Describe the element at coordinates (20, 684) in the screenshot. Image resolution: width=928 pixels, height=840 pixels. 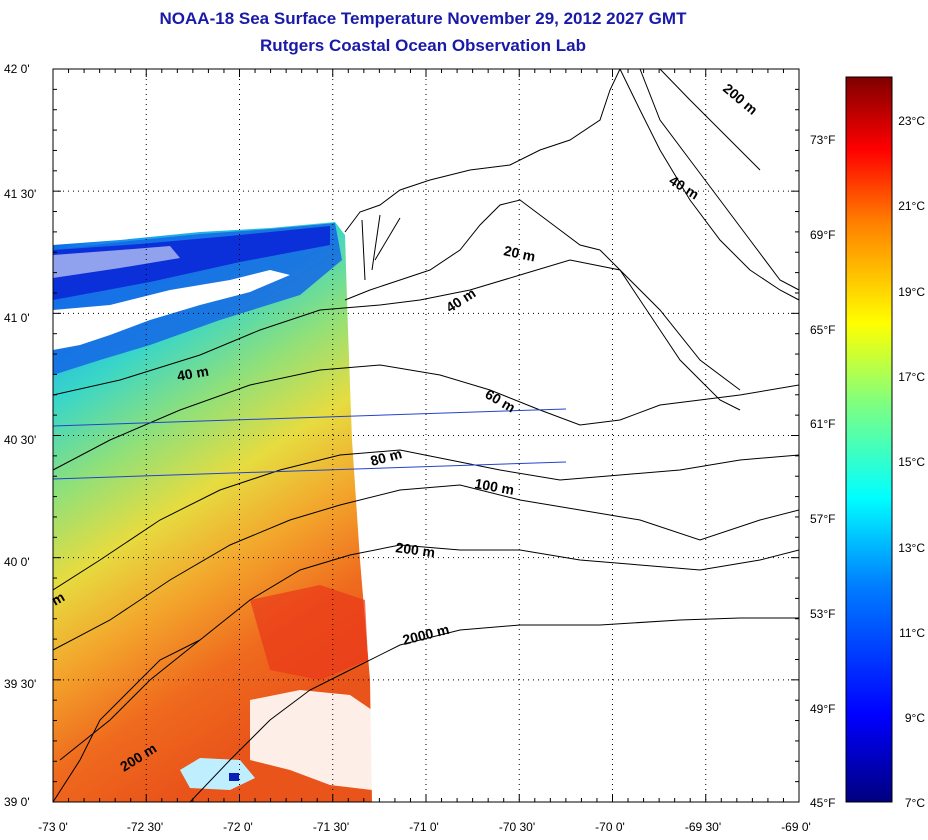
I see `lat-label: 39 30'` at that location.